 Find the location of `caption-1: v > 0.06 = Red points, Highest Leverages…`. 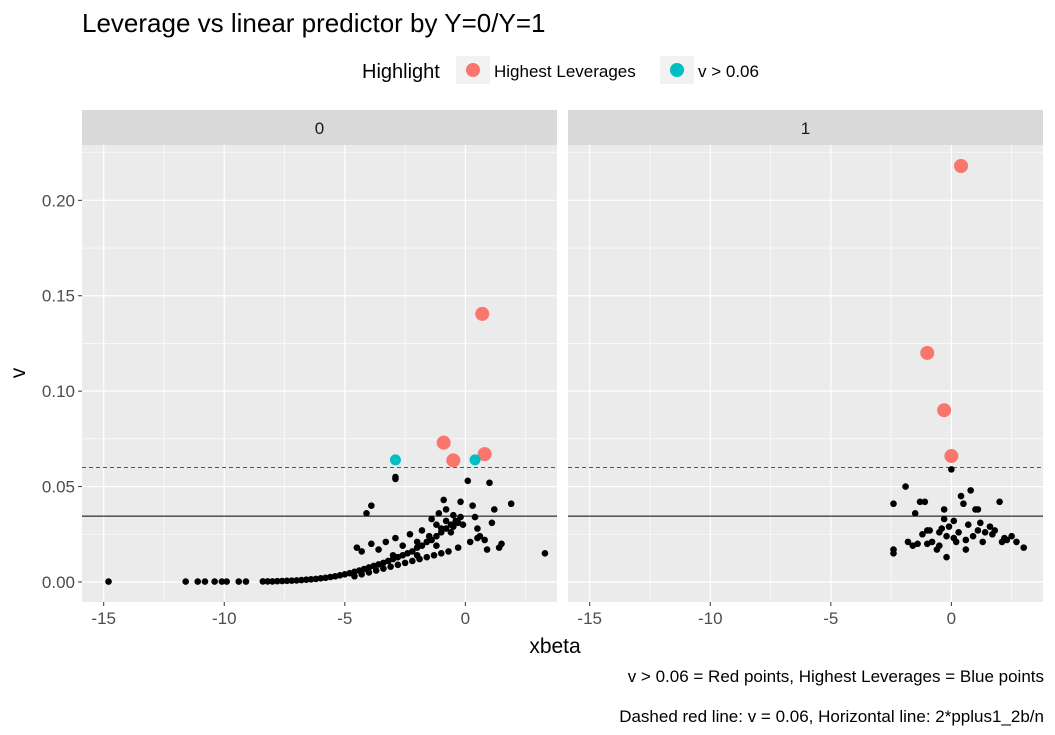

caption-1: v > 0.06 = Red points, Highest Leverages… is located at coordinates (836, 676).